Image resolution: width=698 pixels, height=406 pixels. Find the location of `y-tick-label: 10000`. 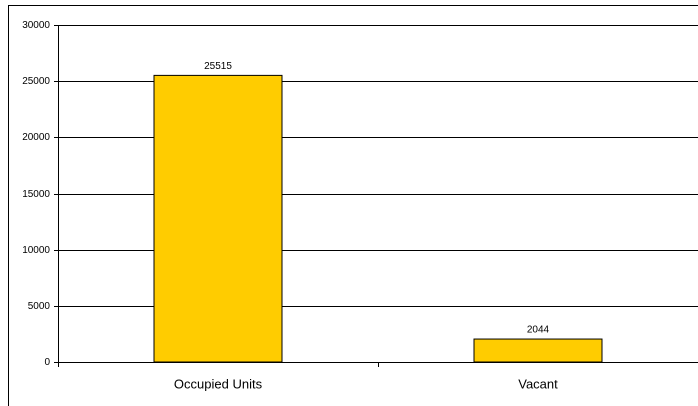

y-tick-label: 10000 is located at coordinates (36, 250).